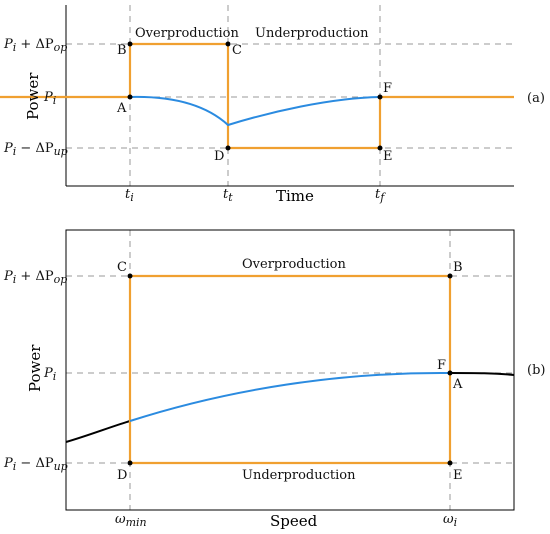  Describe the element at coordinates (121, 108) in the screenshot. I see `label-a-A: A` at that location.